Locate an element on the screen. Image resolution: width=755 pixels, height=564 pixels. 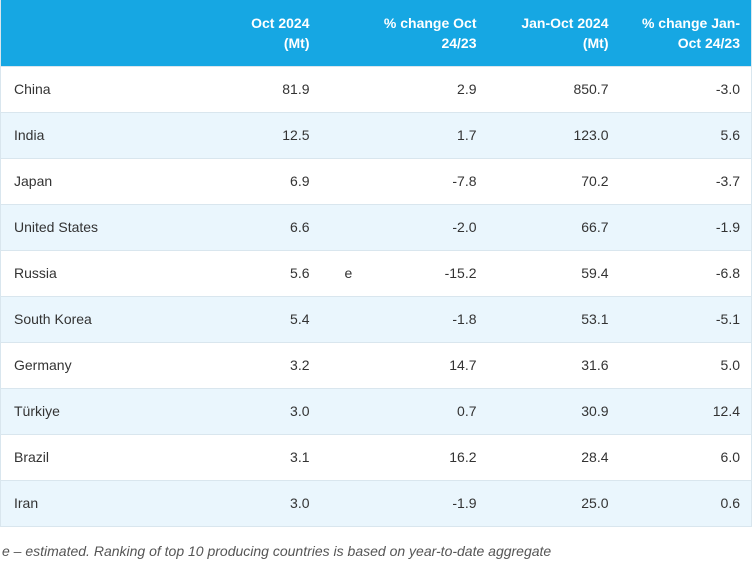
cell-oct-2024: 3.2 is located at coordinates (248, 365).